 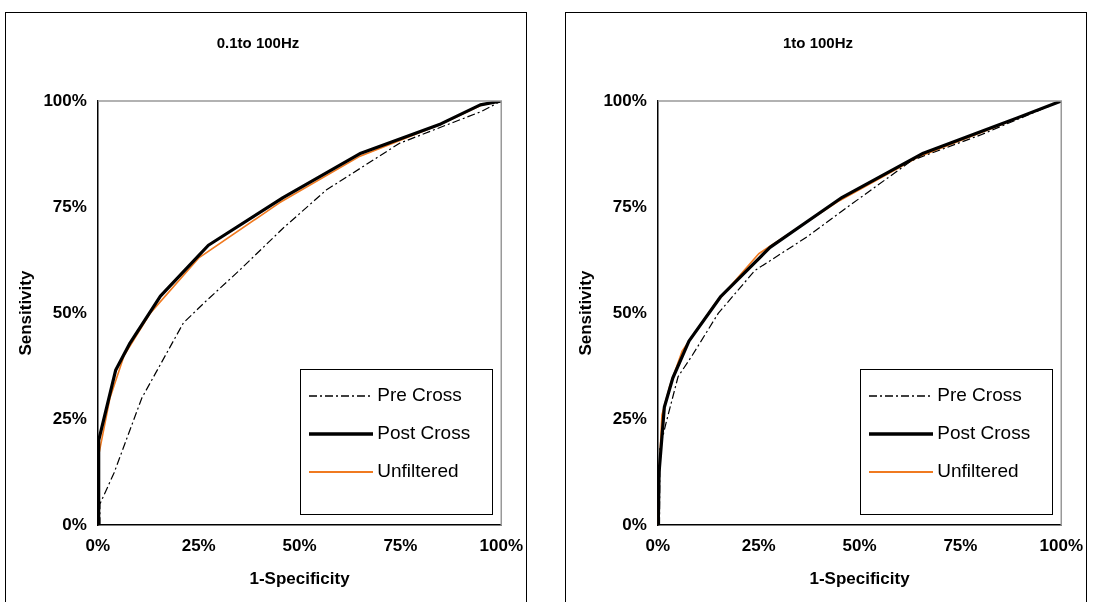 What do you see at coordinates (258, 43) in the screenshot?
I see `chart-title: 0.1to 100Hz` at bounding box center [258, 43].